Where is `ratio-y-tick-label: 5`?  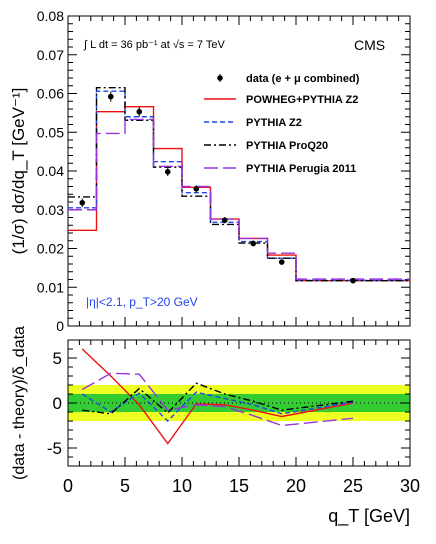
ratio-y-tick-label: 5 is located at coordinates (57, 358).